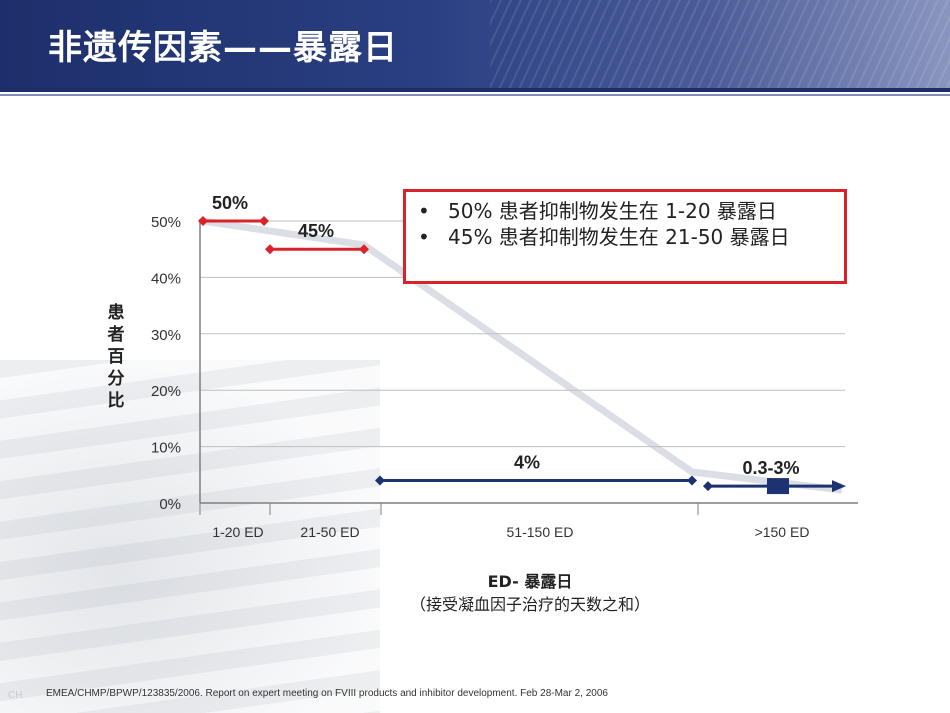 The width and height of the screenshot is (950, 713). I want to click on callout-item-2: • 45% 患者抑制物发生在 21-50 暴露日, so click(626, 237).